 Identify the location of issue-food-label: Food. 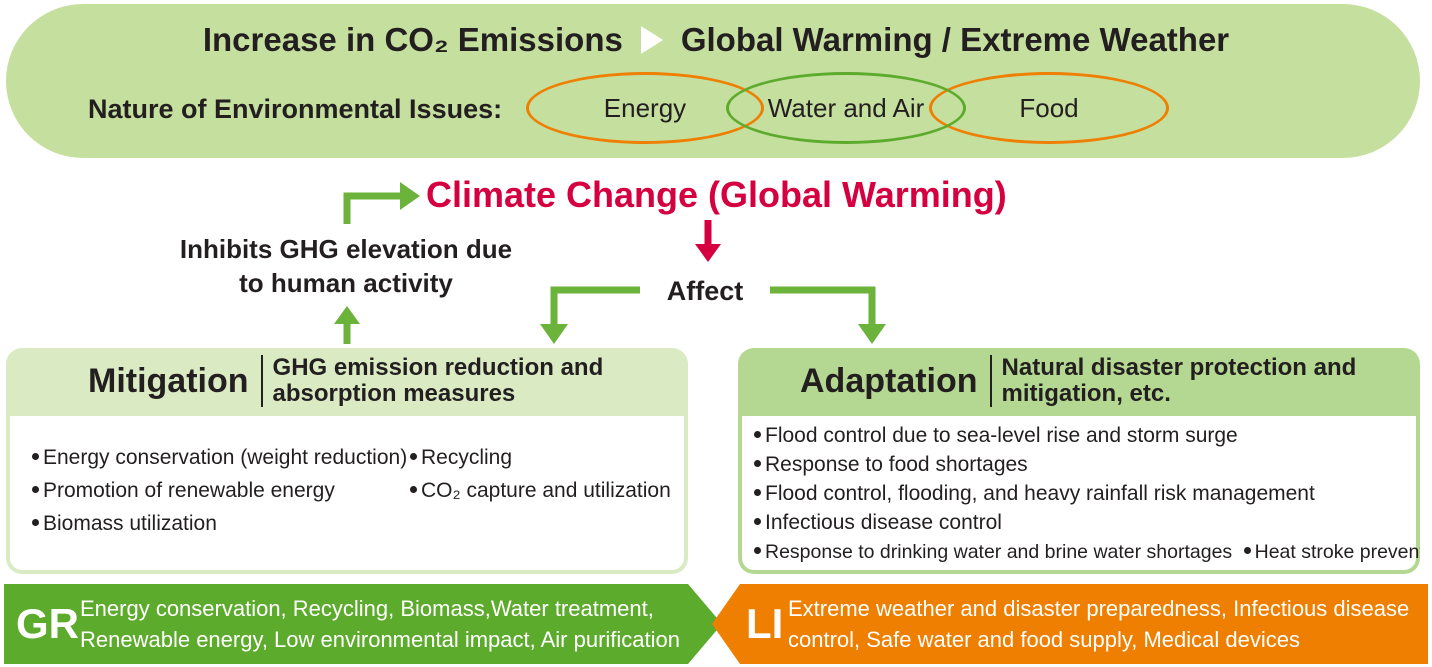
(1049, 107).